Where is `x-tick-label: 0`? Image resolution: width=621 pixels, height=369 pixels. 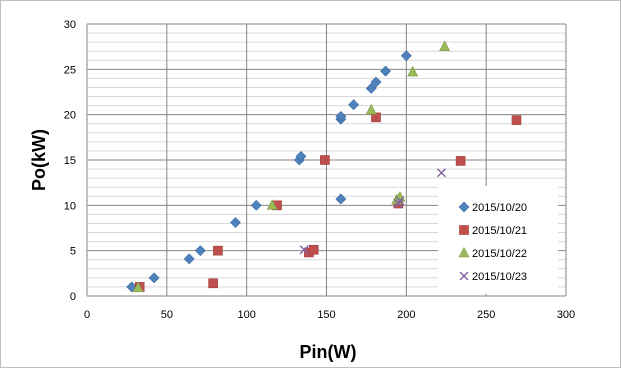
x-tick-label: 0 is located at coordinates (87, 315).